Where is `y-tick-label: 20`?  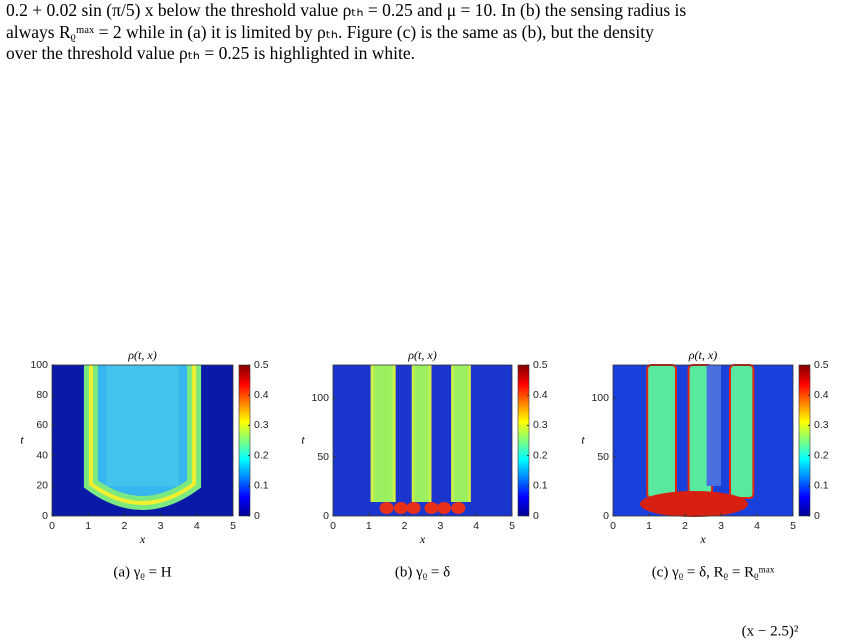
y-tick-label: 20 is located at coordinates (42, 486).